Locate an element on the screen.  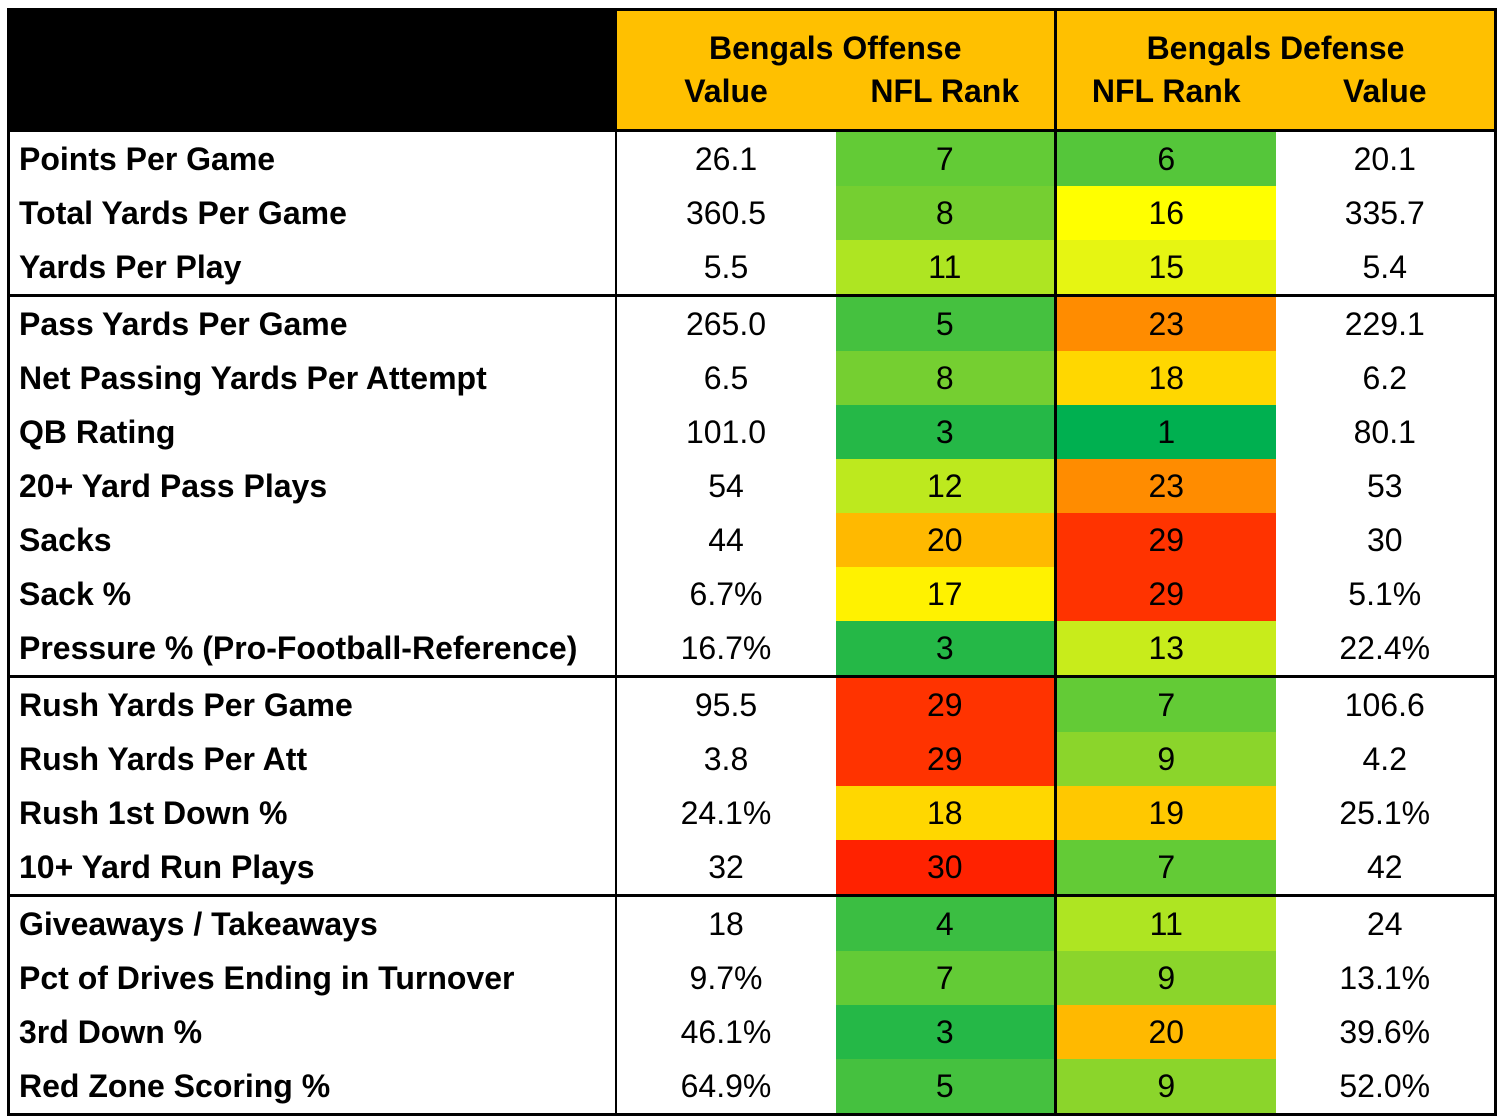
table-row: 20+ Yard Pass Plays 54 12 23 53 is located at coordinates (752, 486).